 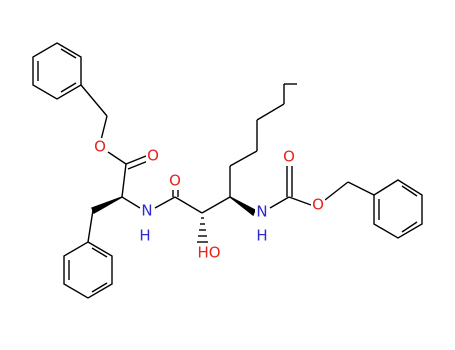 I want to click on hashed-bond, so click(x=202, y=230).